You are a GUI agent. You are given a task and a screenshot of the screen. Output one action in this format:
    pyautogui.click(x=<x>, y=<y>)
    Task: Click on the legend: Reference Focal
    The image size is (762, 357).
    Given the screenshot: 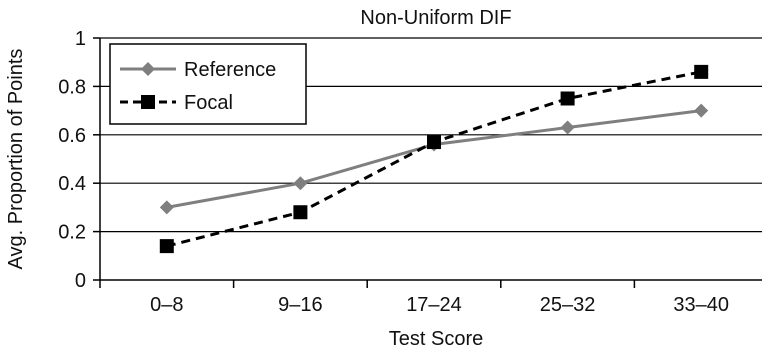 What is the action you would take?
    pyautogui.click(x=208, y=84)
    